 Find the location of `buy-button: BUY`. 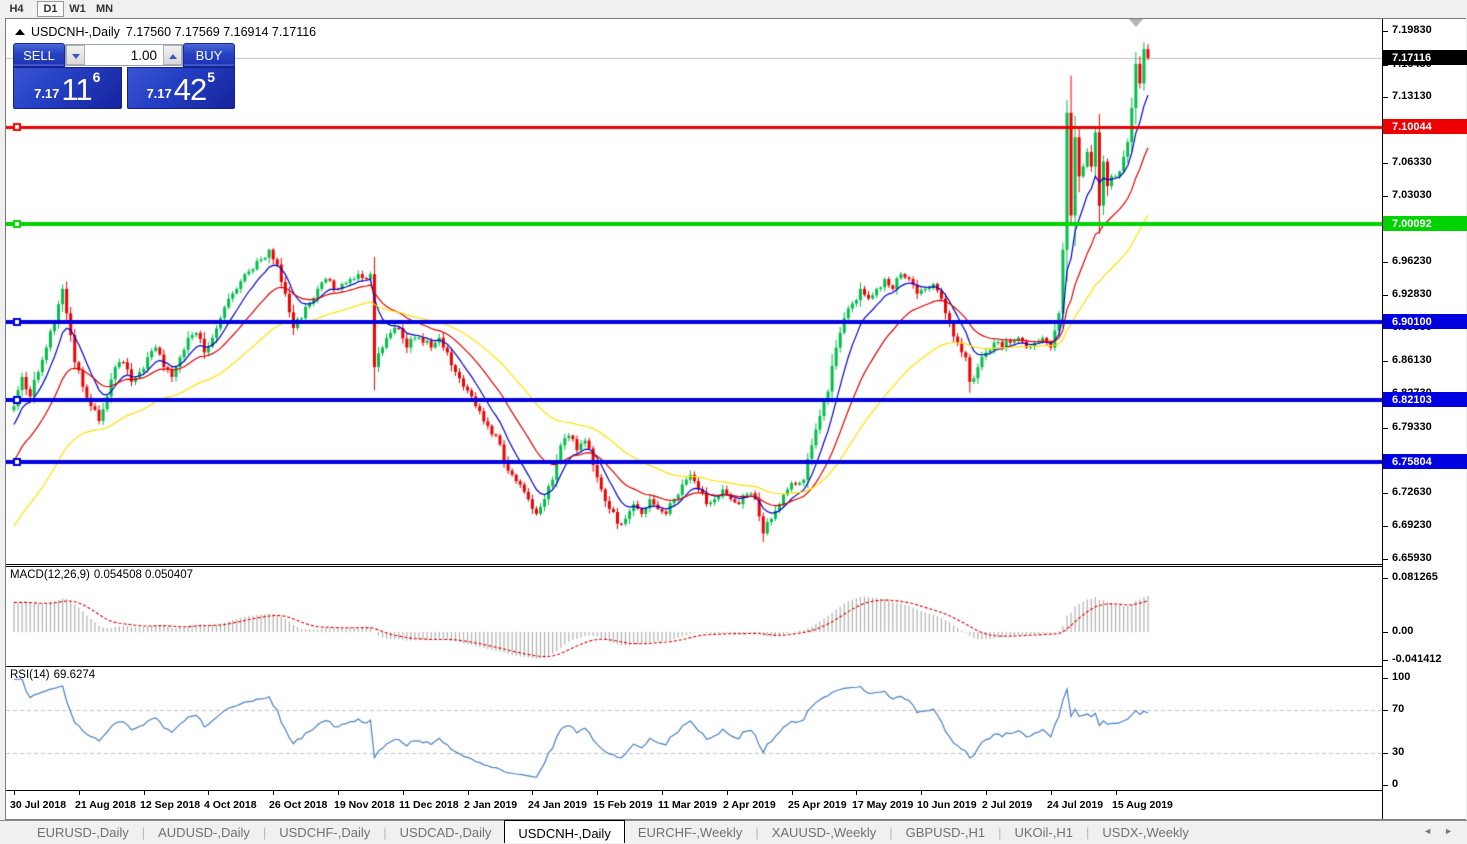

buy-button: BUY is located at coordinates (209, 55).